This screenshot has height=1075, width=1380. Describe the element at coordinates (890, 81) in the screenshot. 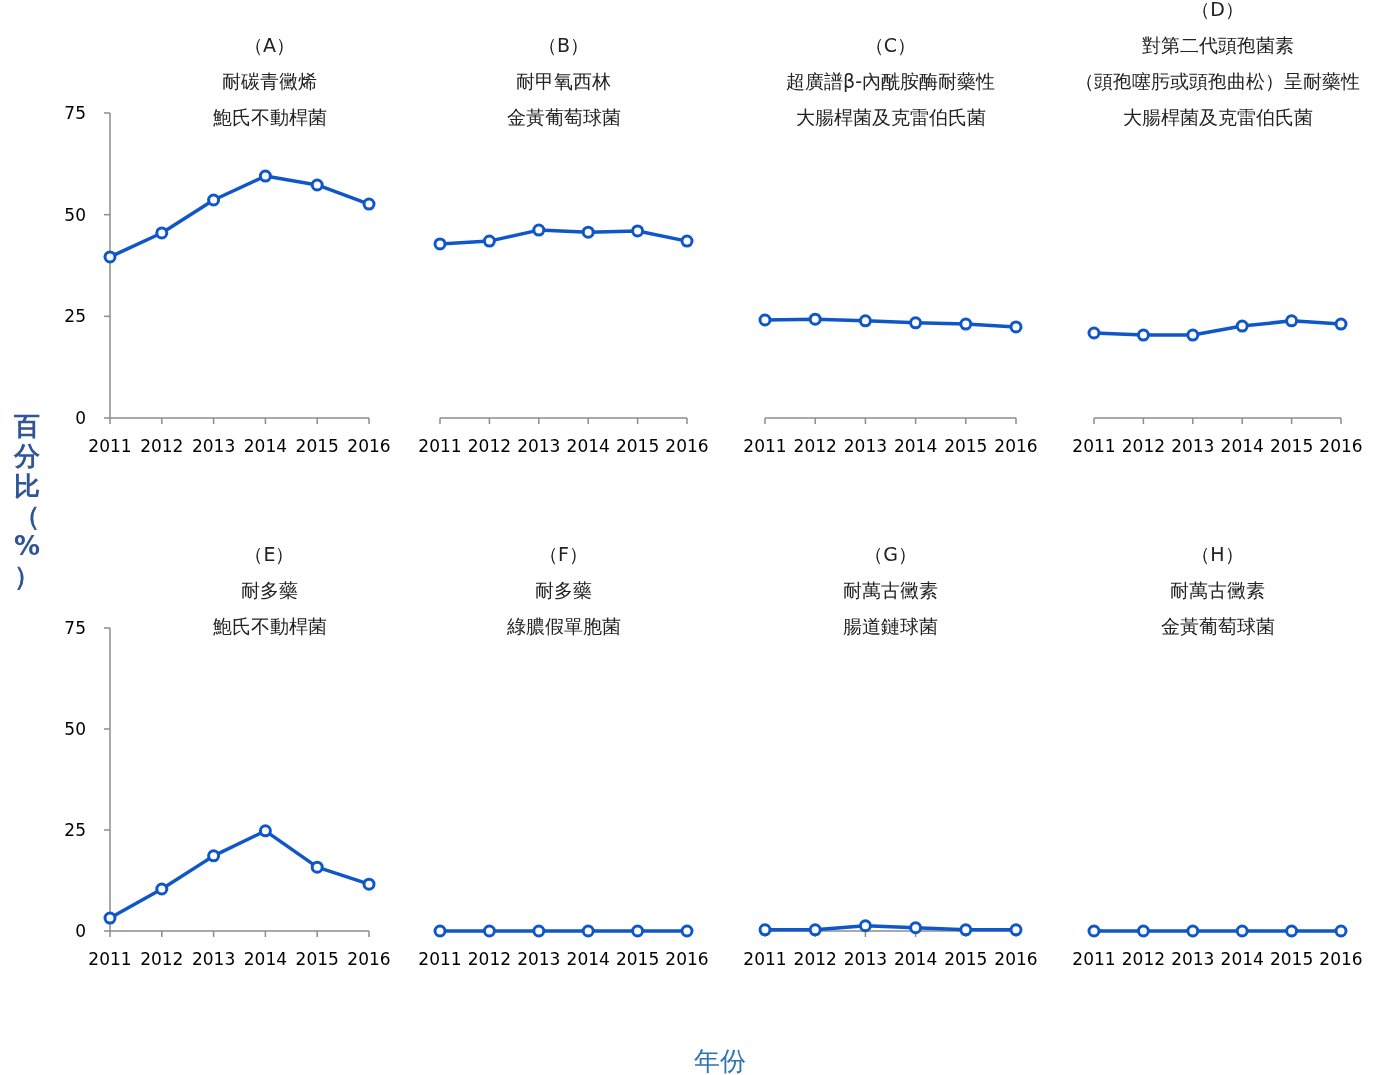

I see `text: 超廣譜β-內酰胺酶耐藥性` at that location.